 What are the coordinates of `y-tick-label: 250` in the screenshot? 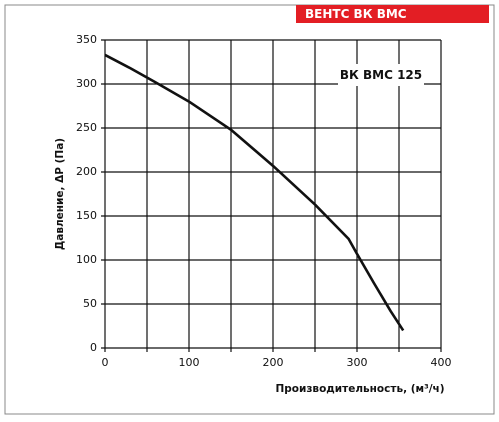 It's located at (86, 127).